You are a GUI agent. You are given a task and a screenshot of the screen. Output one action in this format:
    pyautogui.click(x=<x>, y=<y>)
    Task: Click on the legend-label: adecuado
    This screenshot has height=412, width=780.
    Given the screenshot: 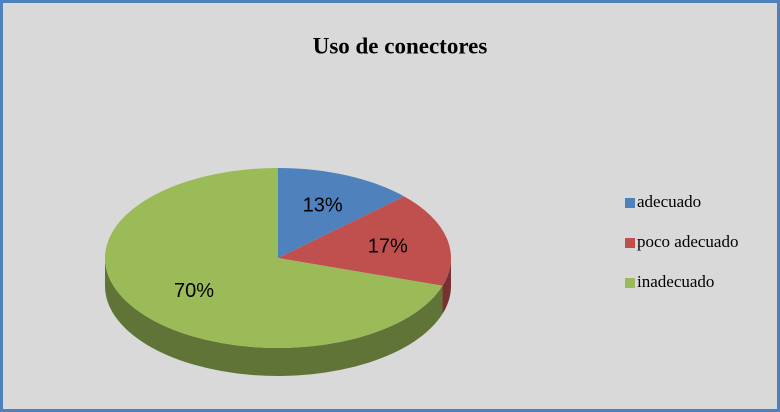 What is the action you would take?
    pyautogui.click(x=669, y=201)
    